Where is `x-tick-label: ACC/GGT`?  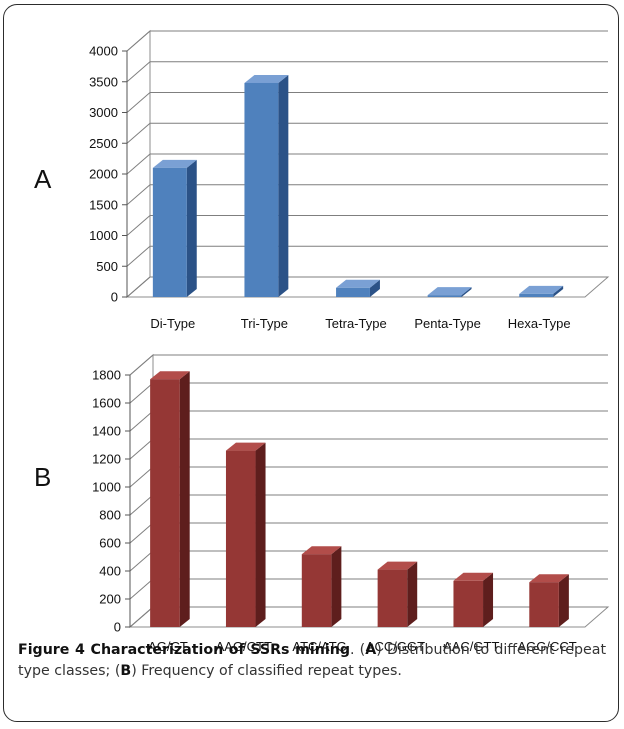
x-tick-label: ACC/GGT is located at coordinates (395, 646).